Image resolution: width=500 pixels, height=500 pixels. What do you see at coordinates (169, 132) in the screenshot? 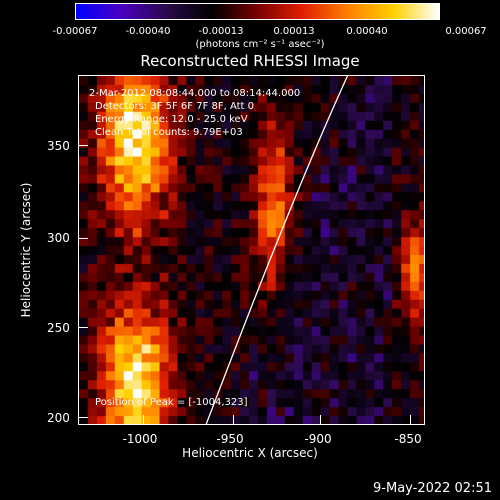
I see `total-counts-text: Clean Total counts: 9.79E+03` at bounding box center [169, 132].